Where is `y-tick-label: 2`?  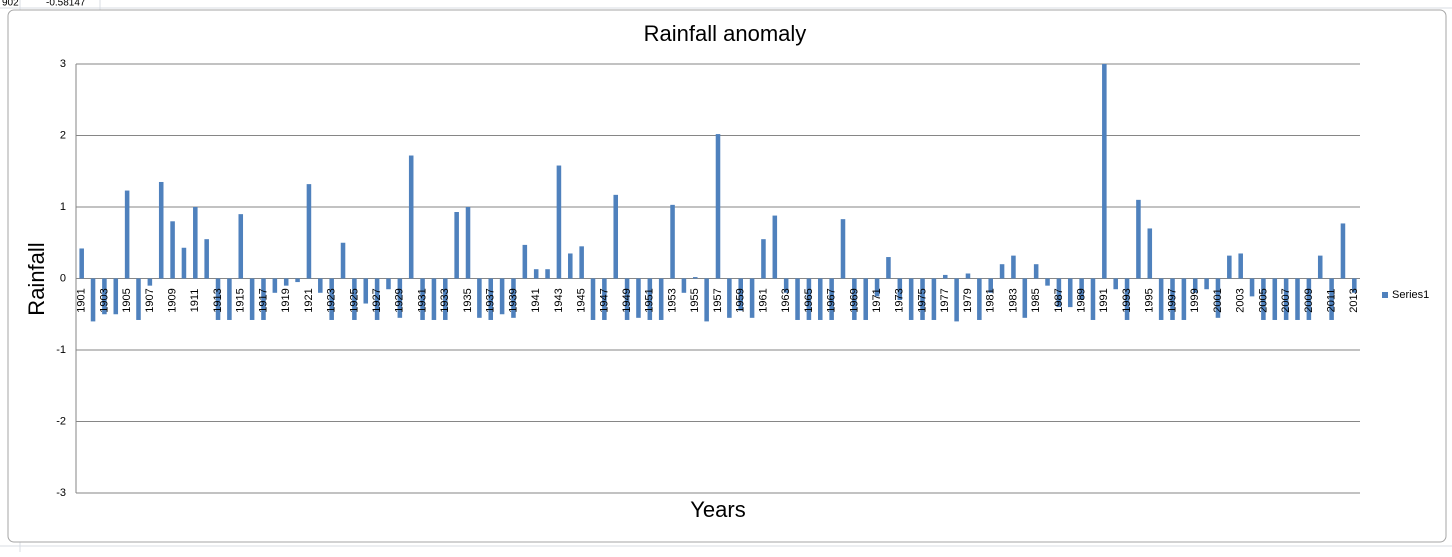 y-tick-label: 2 is located at coordinates (63, 135).